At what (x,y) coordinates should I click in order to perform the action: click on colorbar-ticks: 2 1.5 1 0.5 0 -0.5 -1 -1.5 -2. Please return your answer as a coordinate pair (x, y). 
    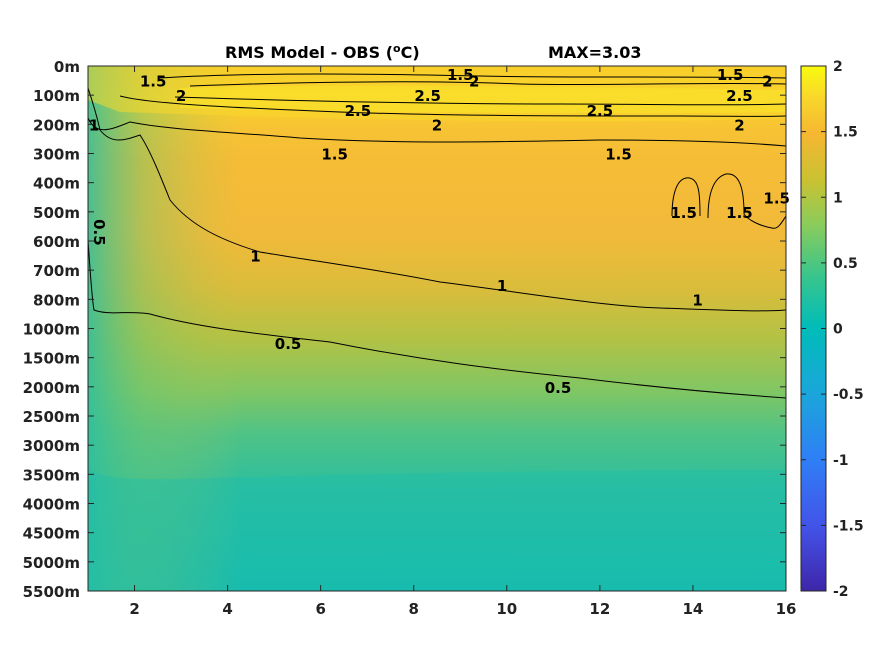
    Looking at the image, I should click on (832, 329).